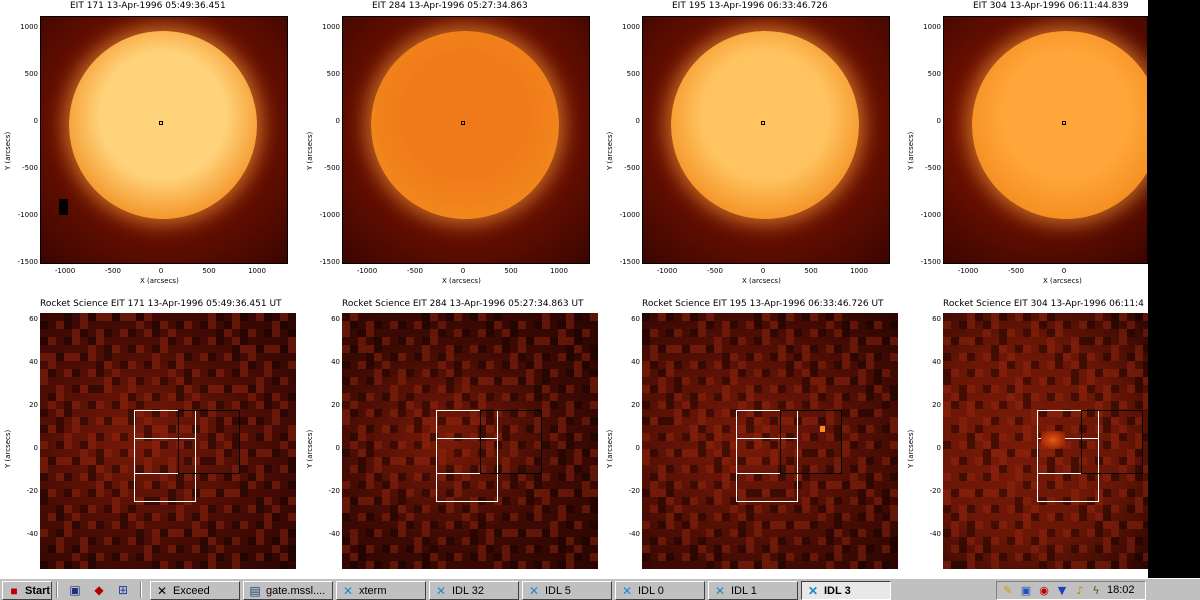 The width and height of the screenshot is (1200, 600). I want to click on task-button-idl32: ✕ IDL 32, so click(474, 590).